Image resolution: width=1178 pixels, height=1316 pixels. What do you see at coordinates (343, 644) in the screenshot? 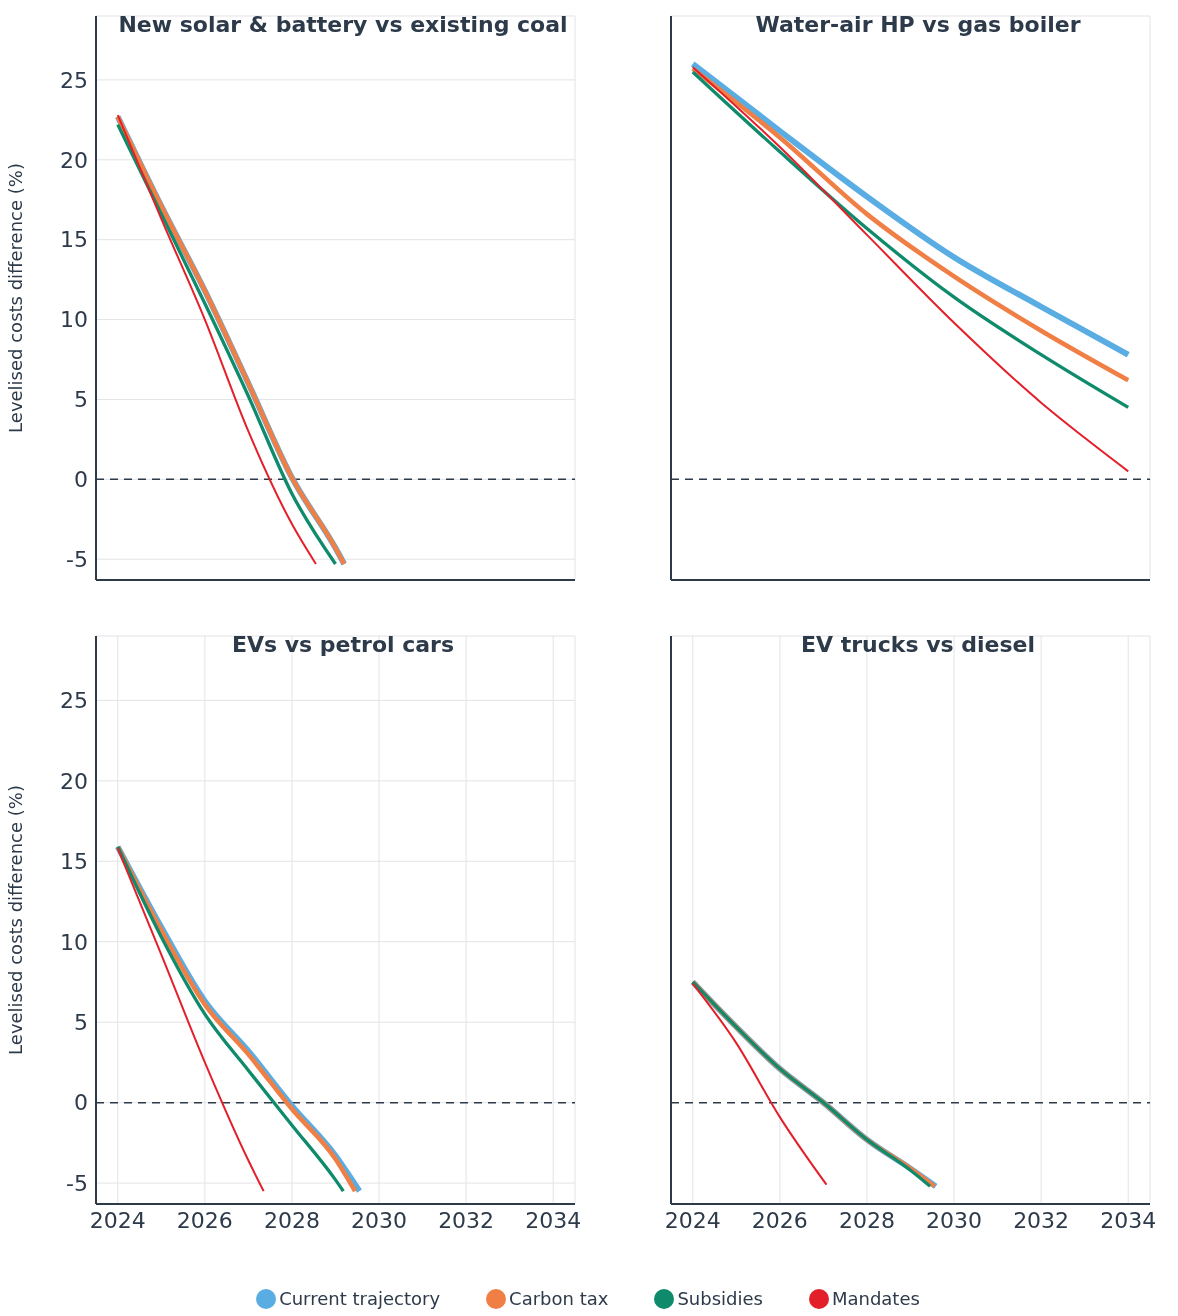
I see `chart-title: EVs vs petrol cars` at bounding box center [343, 644].